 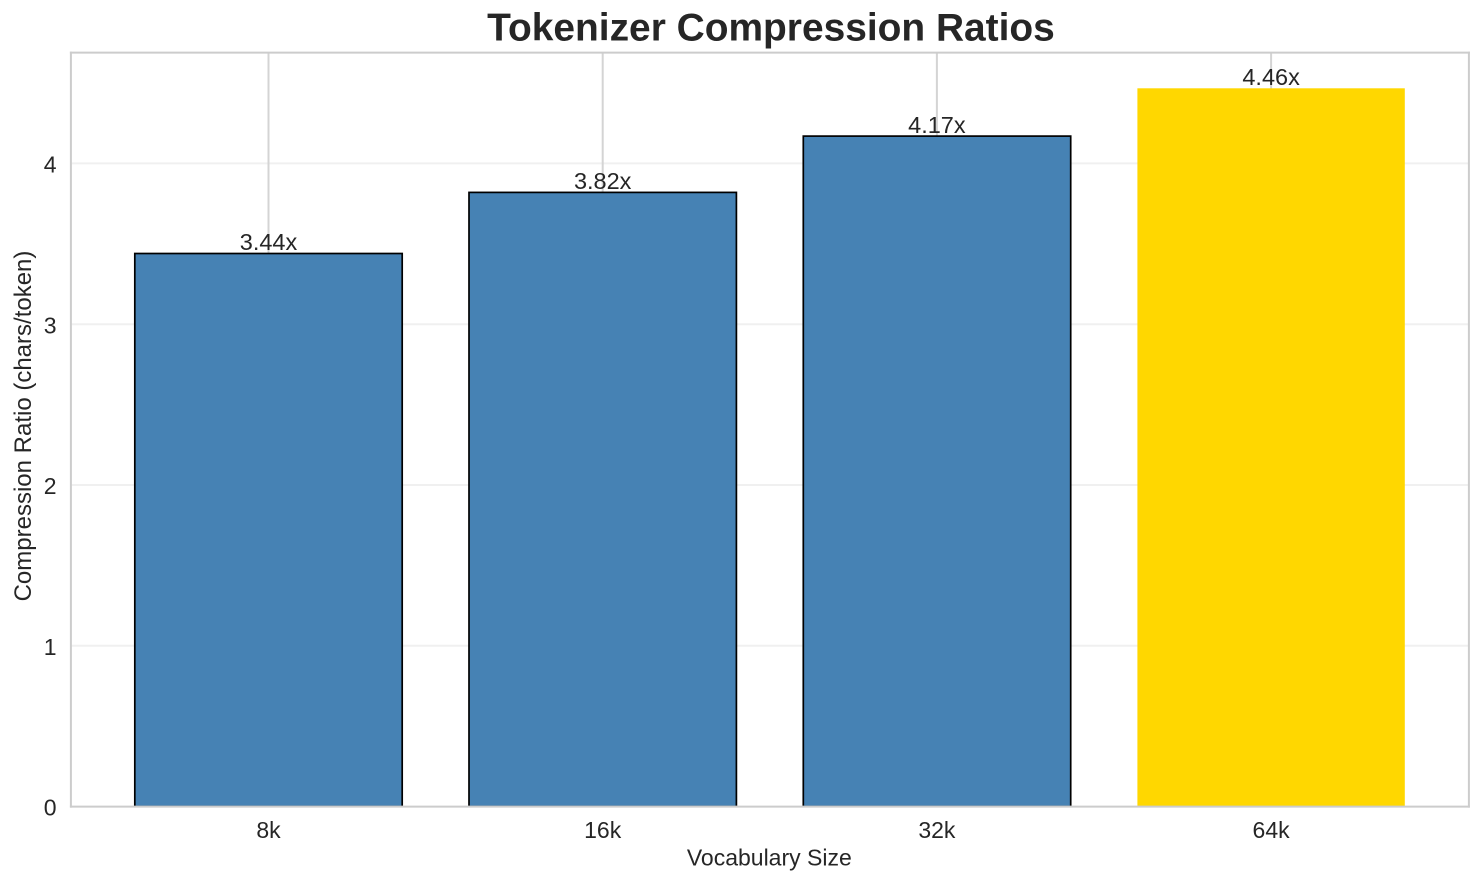 What do you see at coordinates (1271, 77) in the screenshot?
I see `svg-text: 4.46x` at bounding box center [1271, 77].